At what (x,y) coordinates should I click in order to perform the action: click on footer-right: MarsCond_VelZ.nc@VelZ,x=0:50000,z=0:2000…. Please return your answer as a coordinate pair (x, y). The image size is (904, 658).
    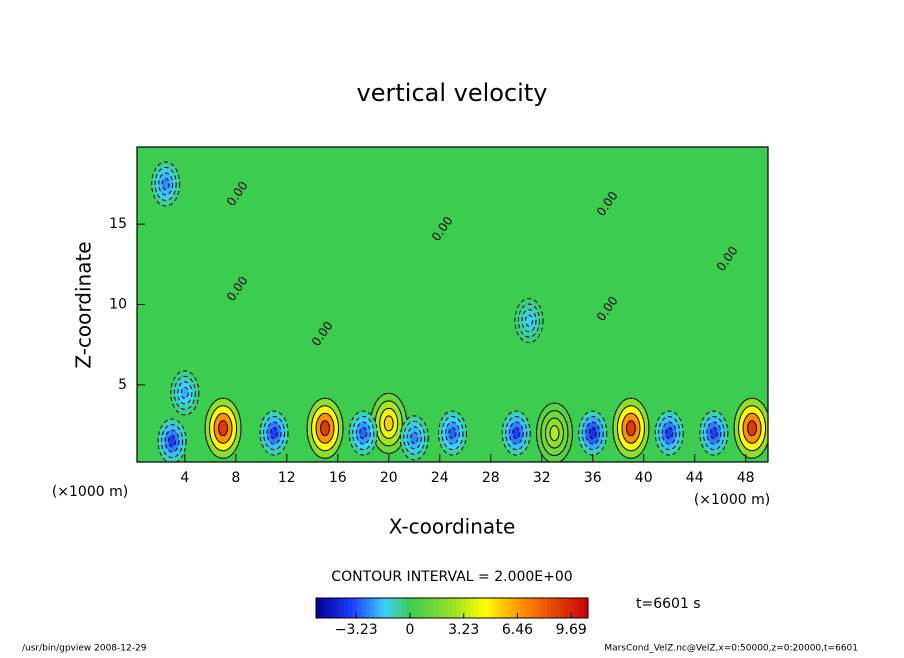
    Looking at the image, I should click on (731, 649).